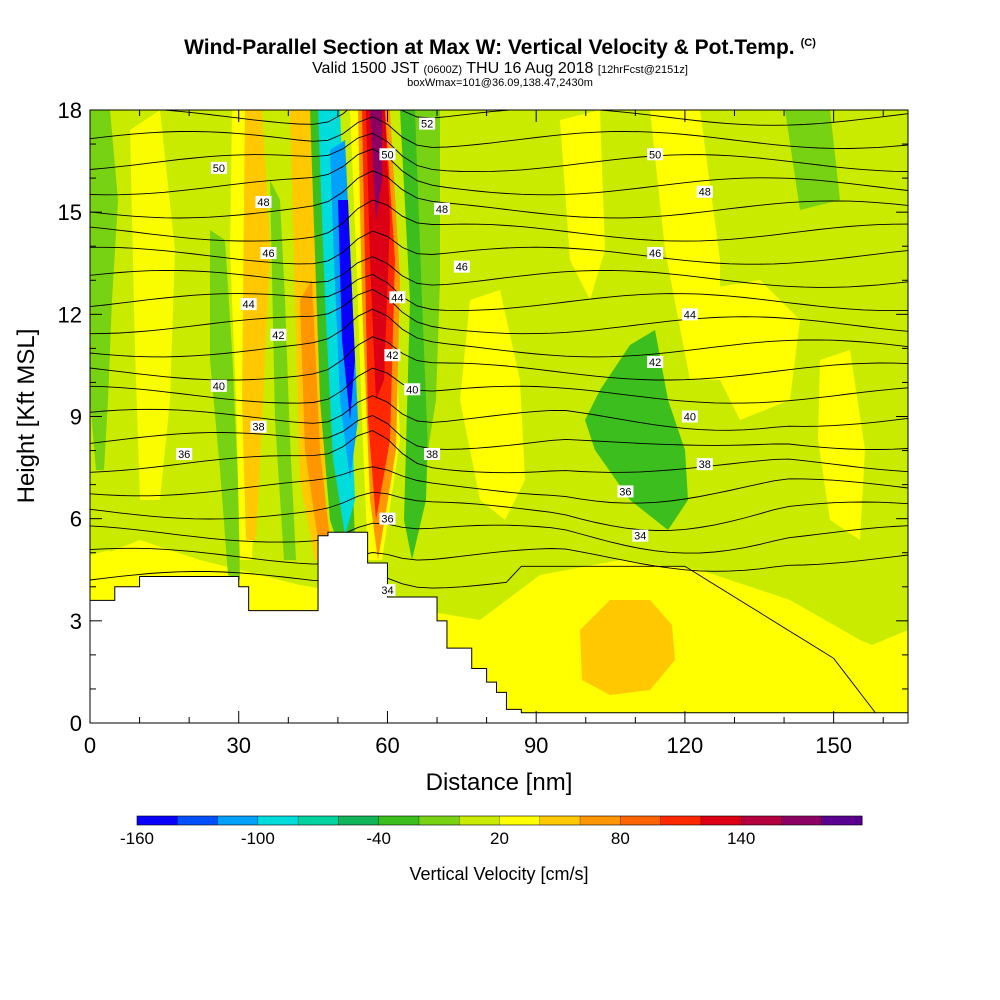  I want to click on colorbar-title: Vertical Velocity [cm/s], so click(498, 874).